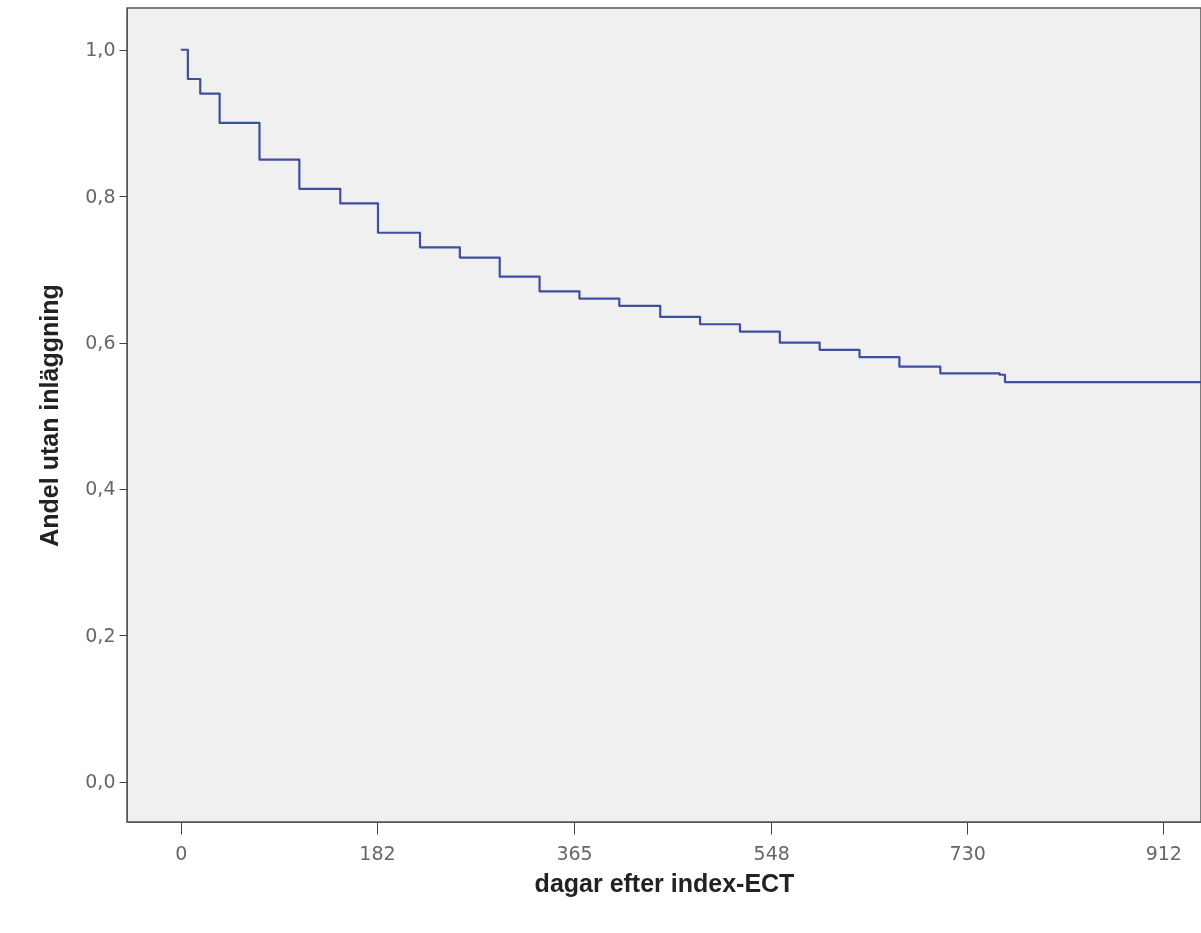 Image resolution: width=1201 pixels, height=933 pixels. I want to click on y-tick-label: 0,6, so click(100, 342).